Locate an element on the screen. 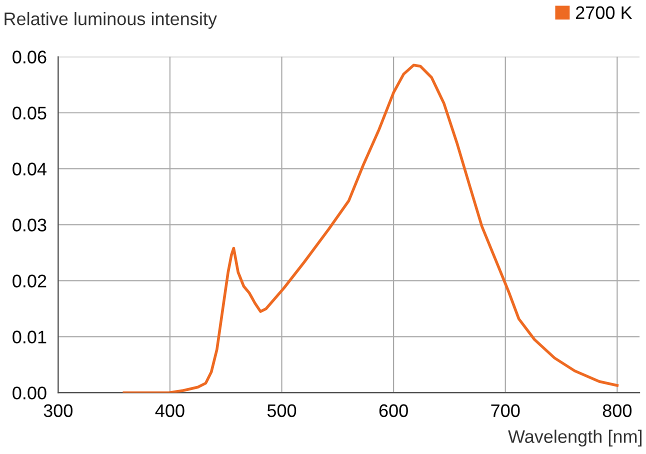 The height and width of the screenshot is (454, 646). y-tick-label: 0.00 is located at coordinates (29, 393).